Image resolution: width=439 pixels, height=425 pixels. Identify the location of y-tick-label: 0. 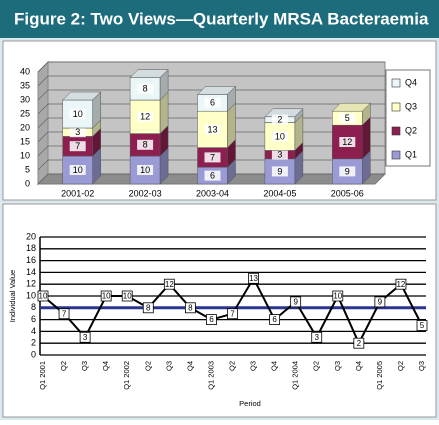
(33, 354).